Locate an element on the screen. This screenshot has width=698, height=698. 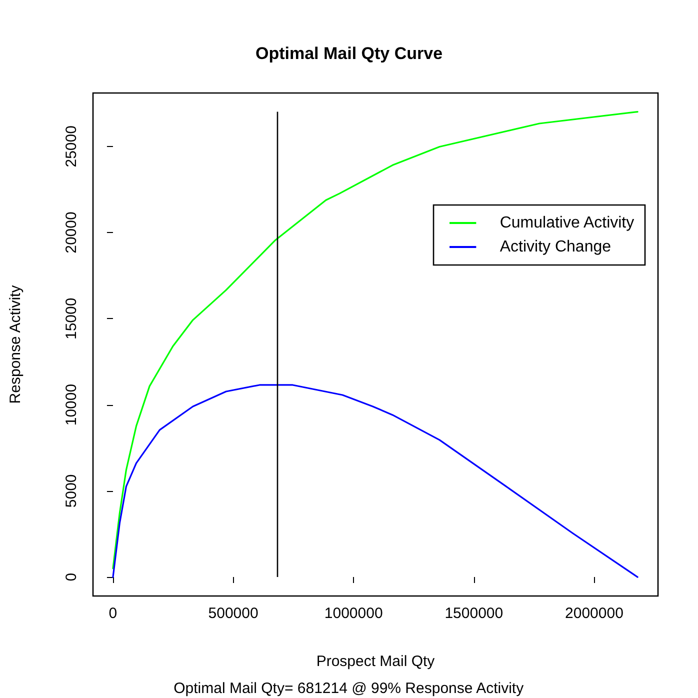
x-axis-title: Prospect Mail Qty is located at coordinates (376, 661).